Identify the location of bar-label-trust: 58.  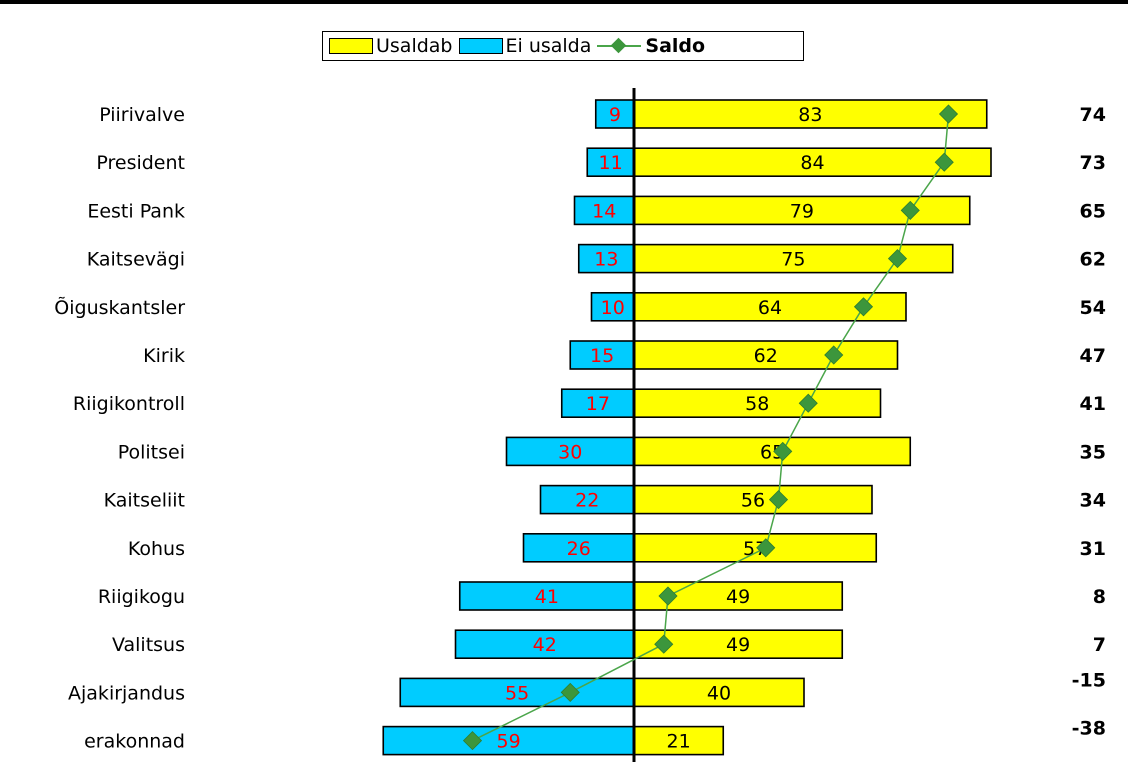
(757, 404).